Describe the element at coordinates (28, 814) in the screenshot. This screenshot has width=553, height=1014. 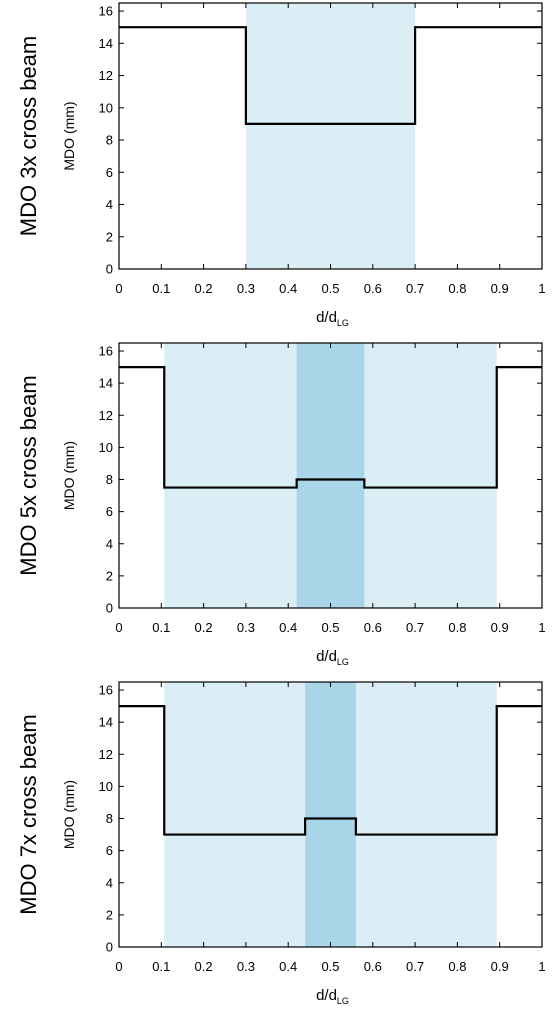
I see `panel-side-title: MDO 7x cross beam` at that location.